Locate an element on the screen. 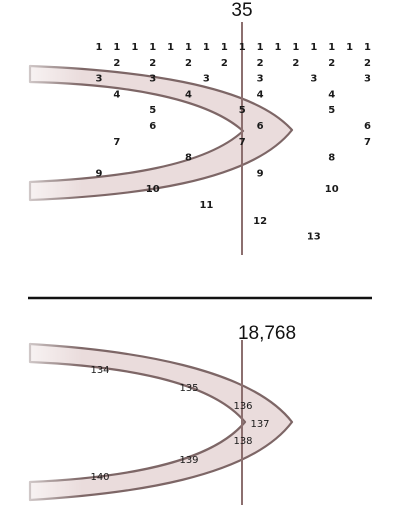  band-label-135: 135 is located at coordinates (188, 388).